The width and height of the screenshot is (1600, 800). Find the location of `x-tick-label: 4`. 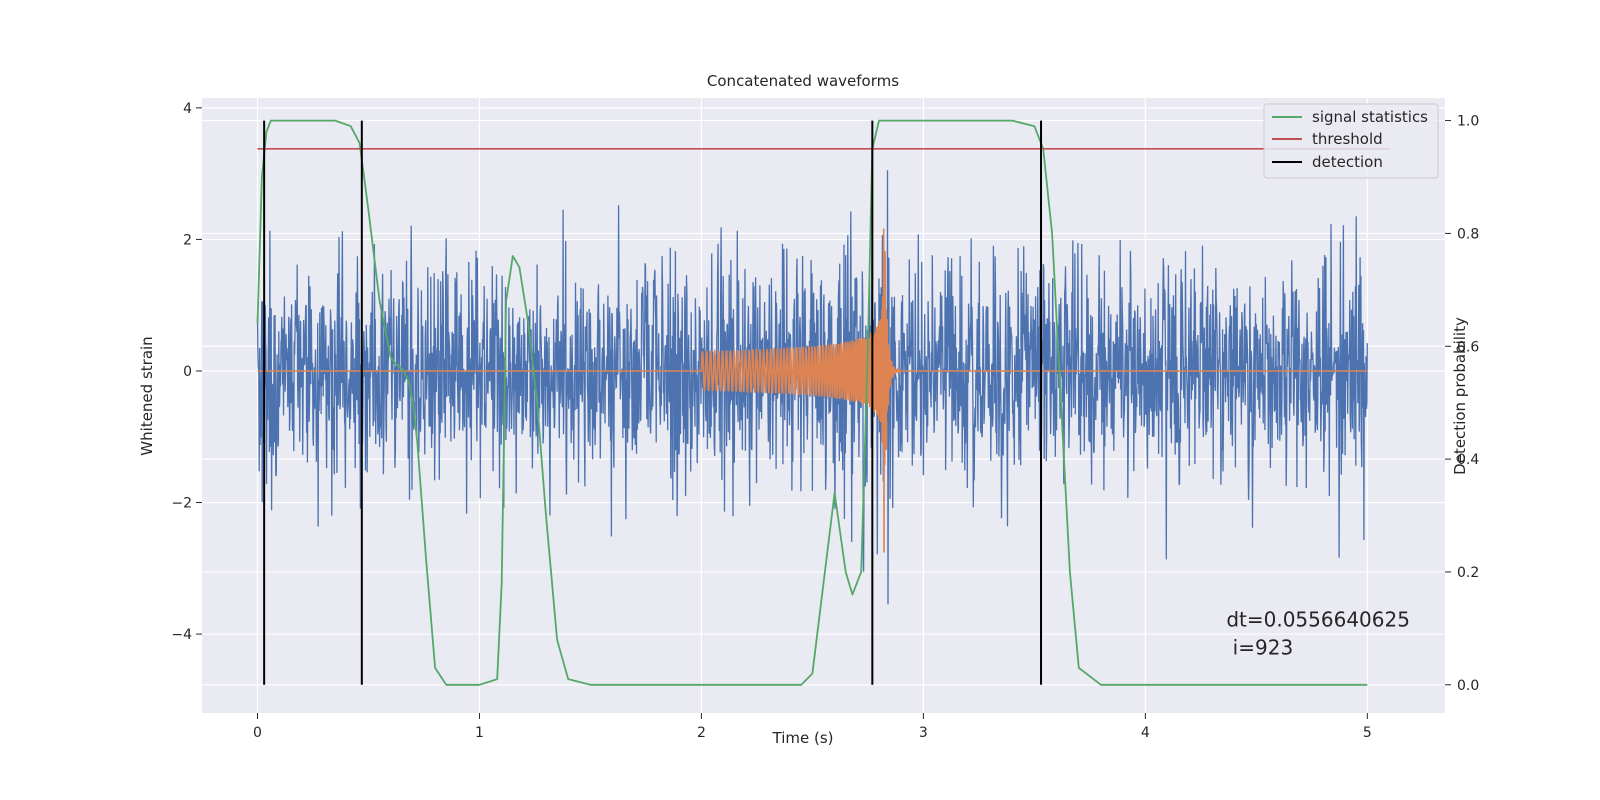

x-tick-label: 4 is located at coordinates (1145, 733).